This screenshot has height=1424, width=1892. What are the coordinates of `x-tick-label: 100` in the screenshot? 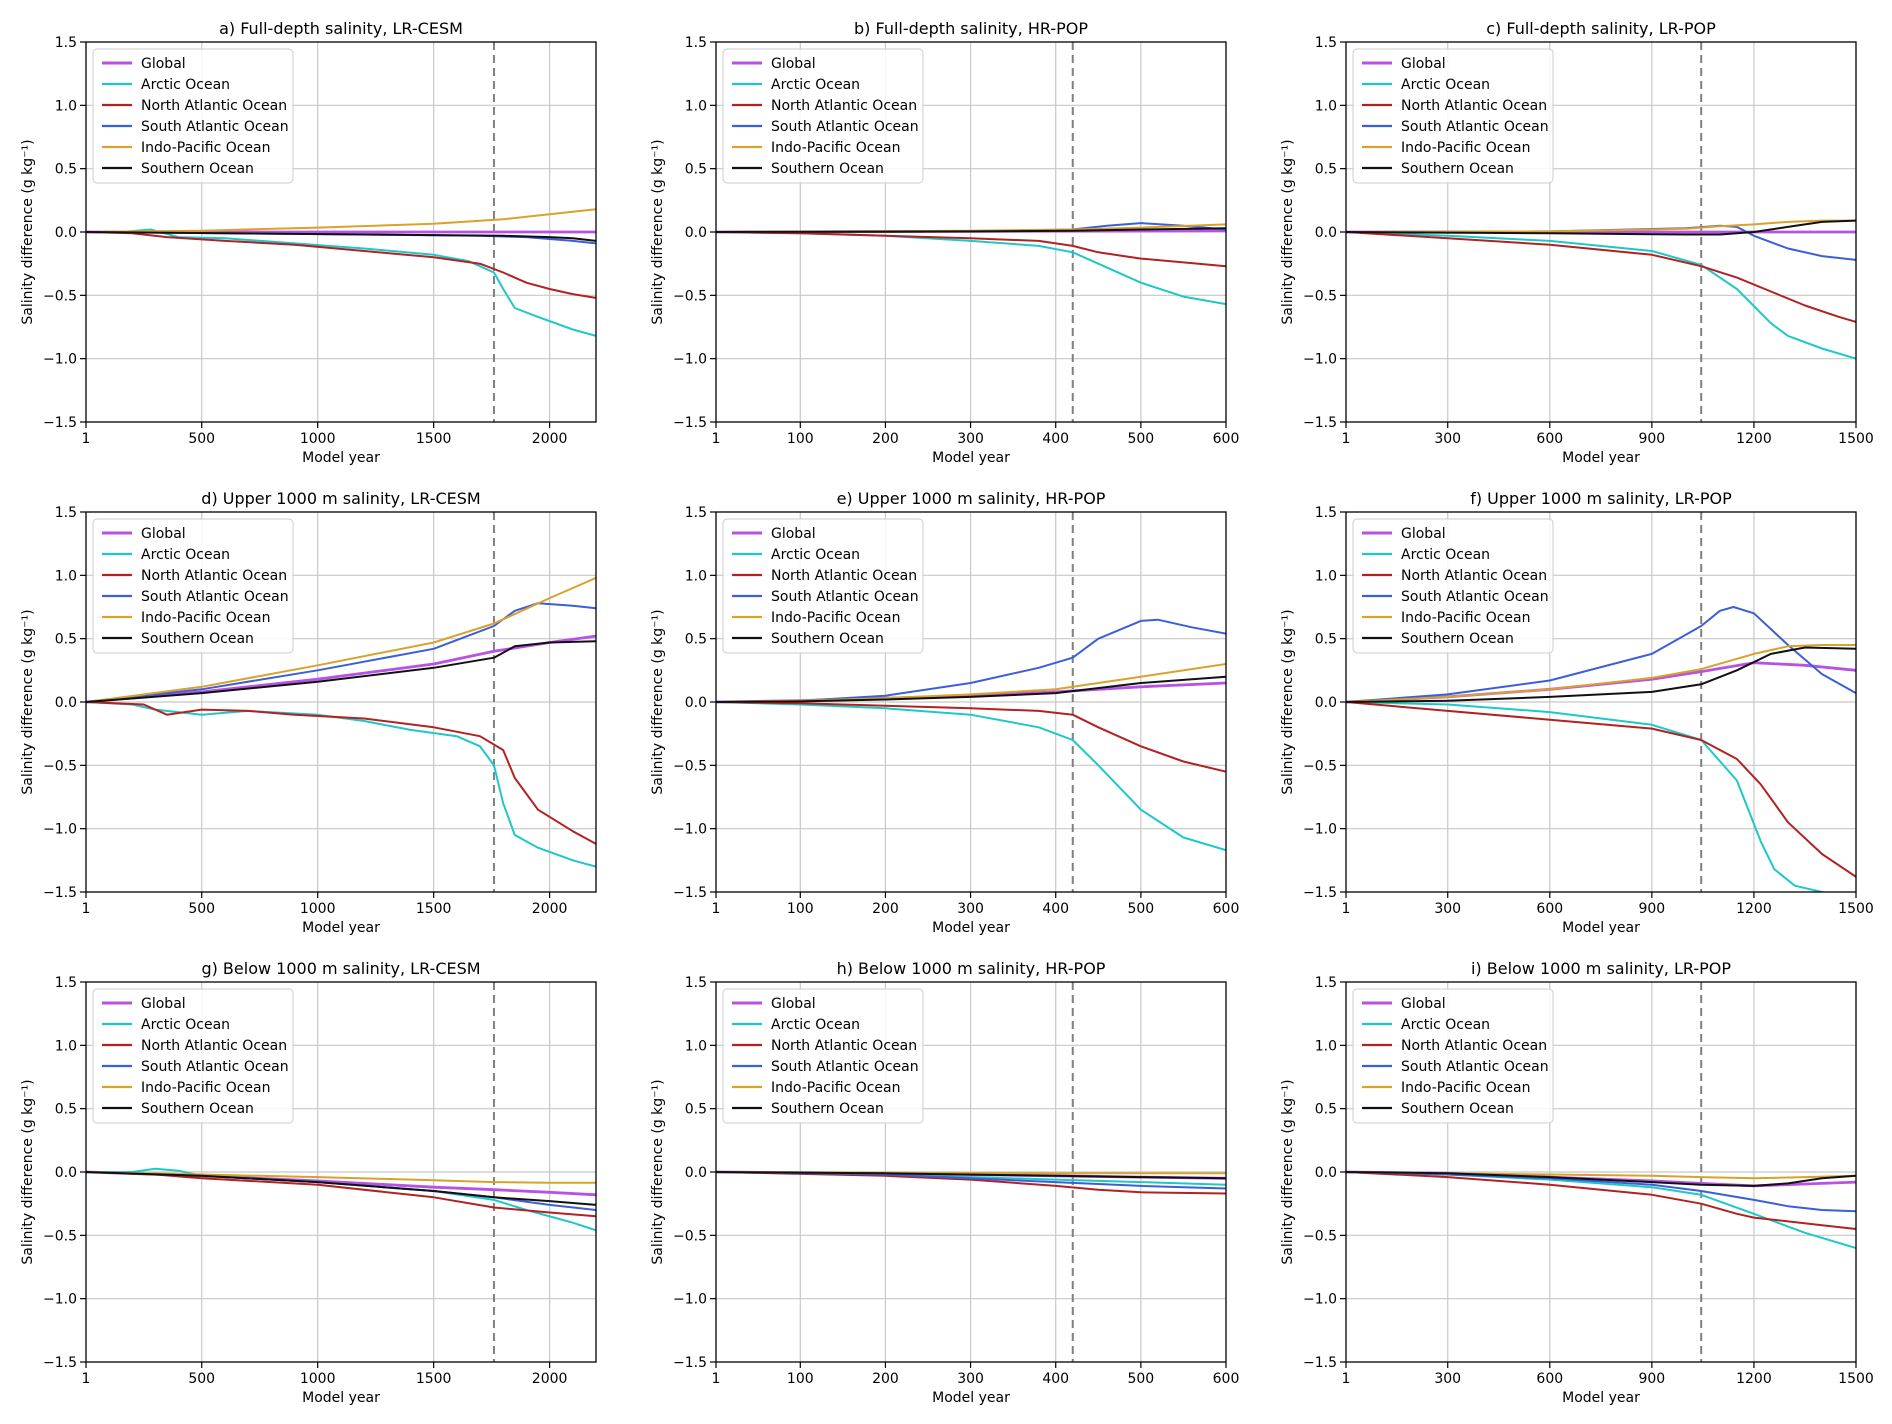 It's located at (800, 1379).